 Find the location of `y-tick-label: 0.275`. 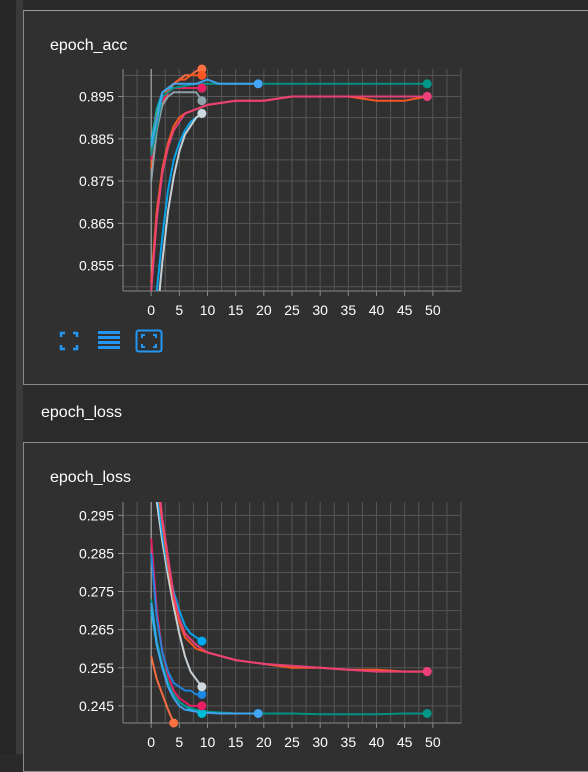

y-tick-label: 0.275 is located at coordinates (96, 592).